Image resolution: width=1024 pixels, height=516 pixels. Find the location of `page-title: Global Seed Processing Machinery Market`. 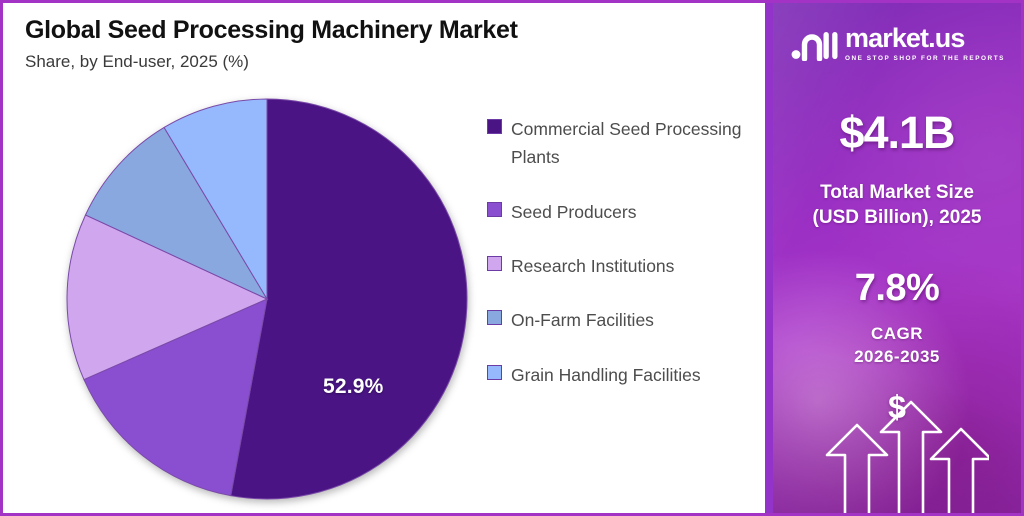

page-title: Global Seed Processing Machinery Market is located at coordinates (271, 30).